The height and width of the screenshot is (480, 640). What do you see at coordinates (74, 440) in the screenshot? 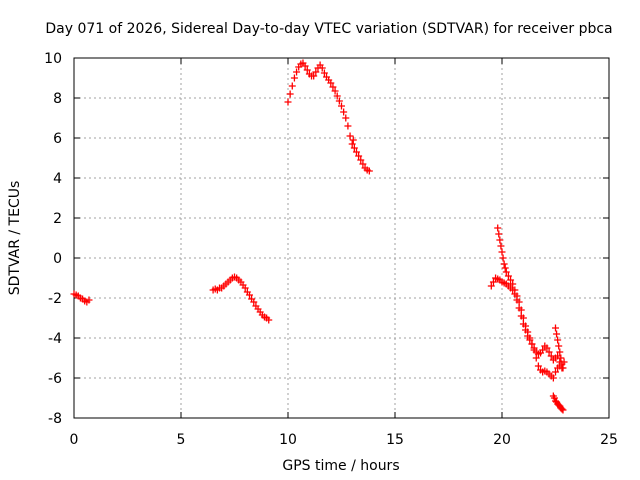
I see `x-tick-label: 0` at bounding box center [74, 440].